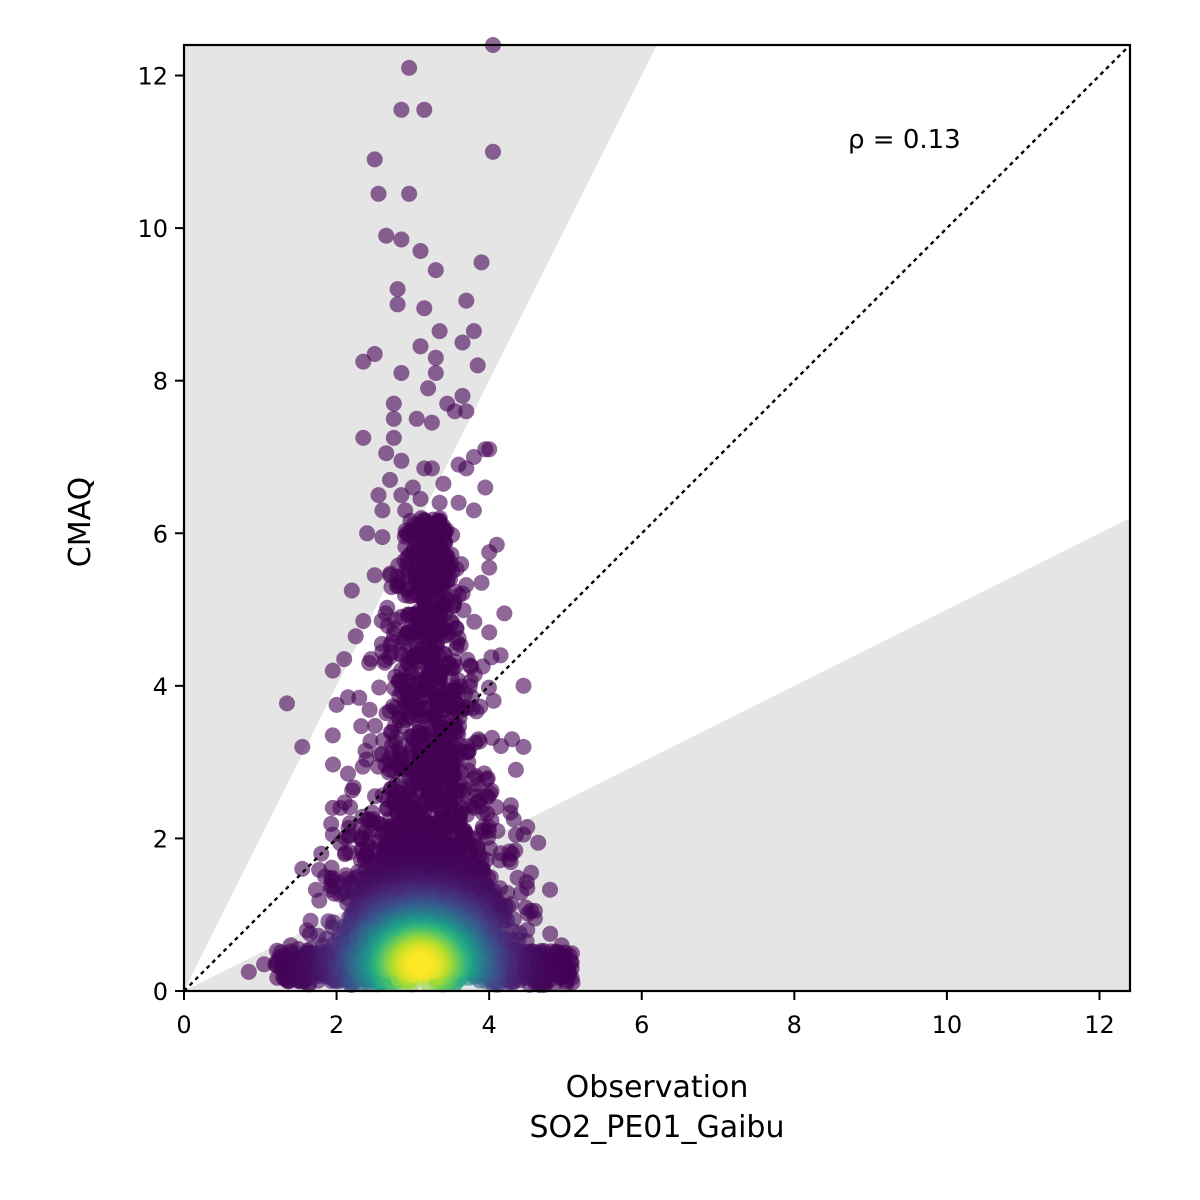 The width and height of the screenshot is (1200, 1200). What do you see at coordinates (1099, 1025) in the screenshot?
I see `x-tick-label: 12` at bounding box center [1099, 1025].